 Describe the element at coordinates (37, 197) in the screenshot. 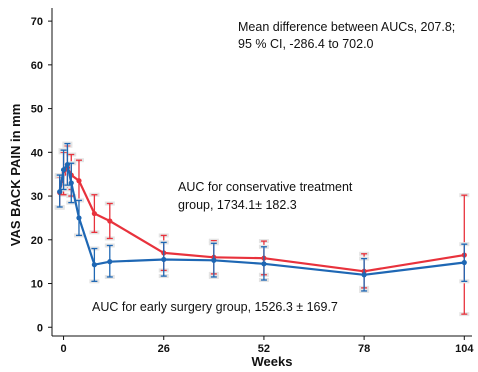

I see `y-tick-label: 30` at that location.